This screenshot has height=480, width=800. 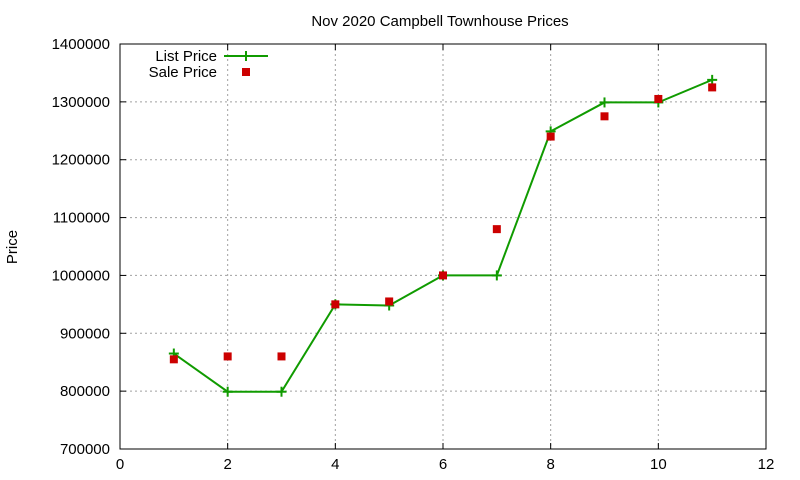 I want to click on legend-plus-marker, so click(x=246, y=56).